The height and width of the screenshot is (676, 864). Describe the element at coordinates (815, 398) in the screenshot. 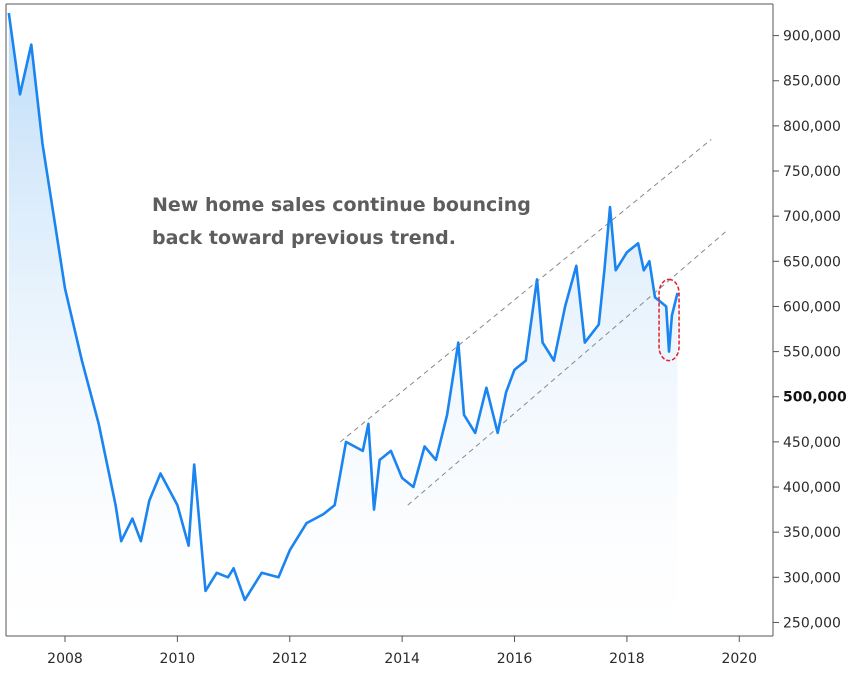

I see `y-tick-label: 500,000` at that location.